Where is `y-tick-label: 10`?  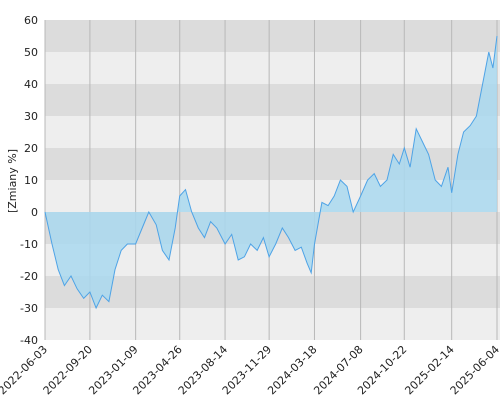 y-tick-label: 10 is located at coordinates (31, 180).